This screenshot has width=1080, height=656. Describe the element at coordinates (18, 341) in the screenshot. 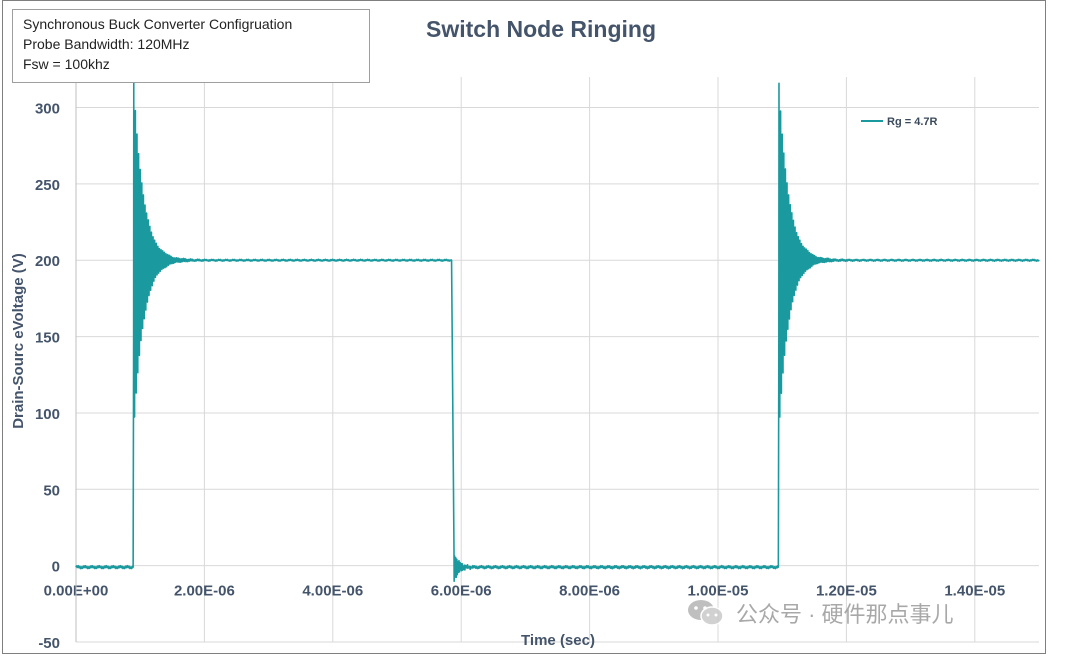

I see `y-axis-label: Drain-Sourc eVoltage (V)` at that location.